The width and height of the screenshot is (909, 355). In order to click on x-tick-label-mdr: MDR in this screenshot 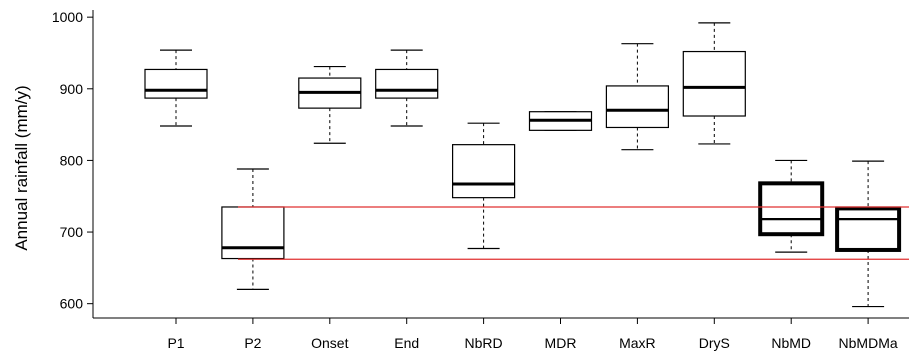, I will do `click(561, 343)`.